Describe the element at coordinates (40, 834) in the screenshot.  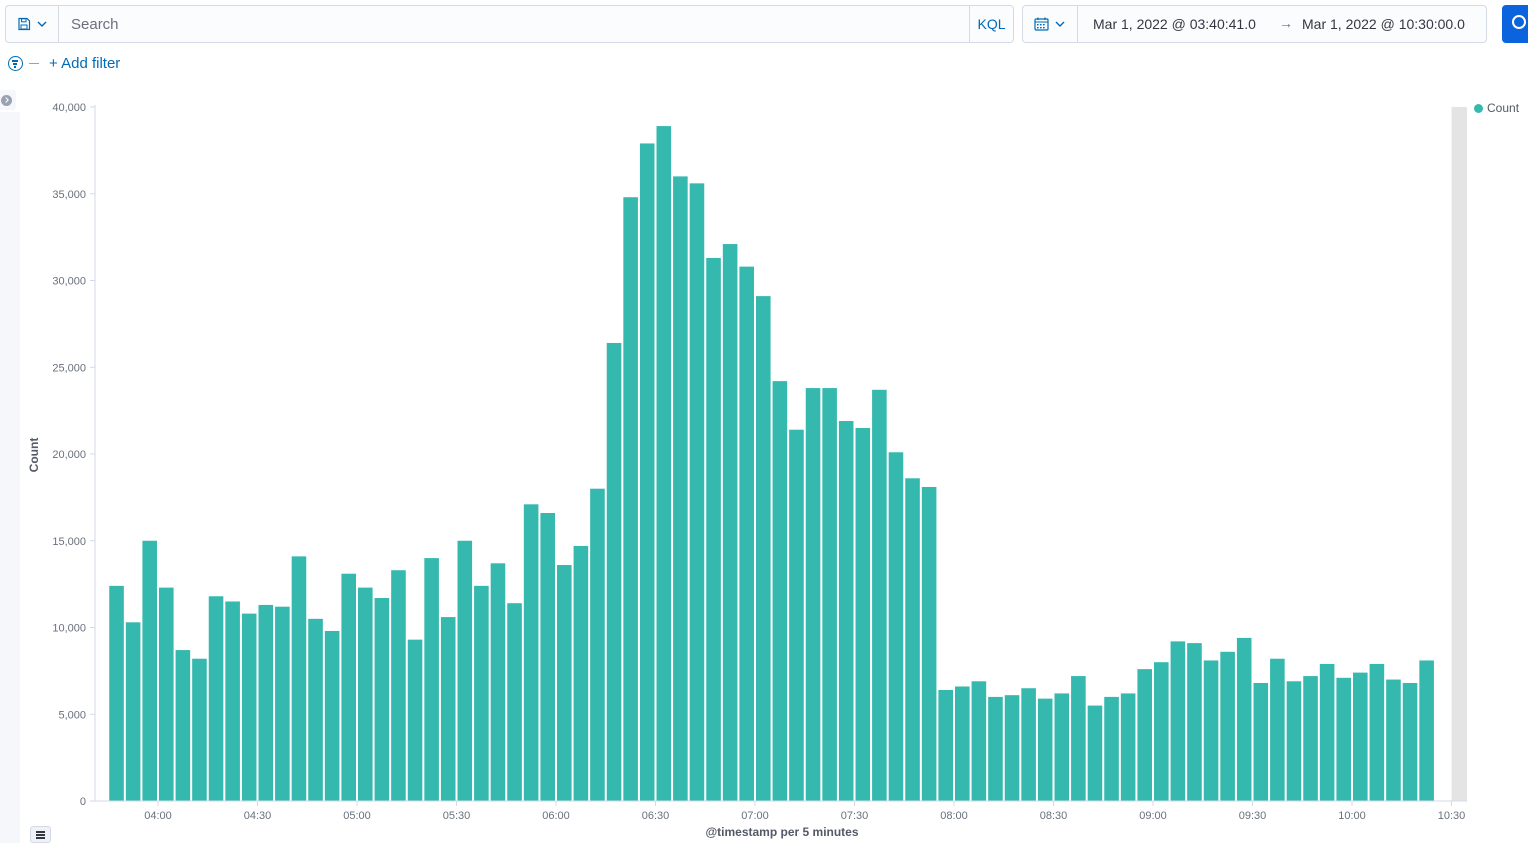
I see `legend-toggle-button` at that location.